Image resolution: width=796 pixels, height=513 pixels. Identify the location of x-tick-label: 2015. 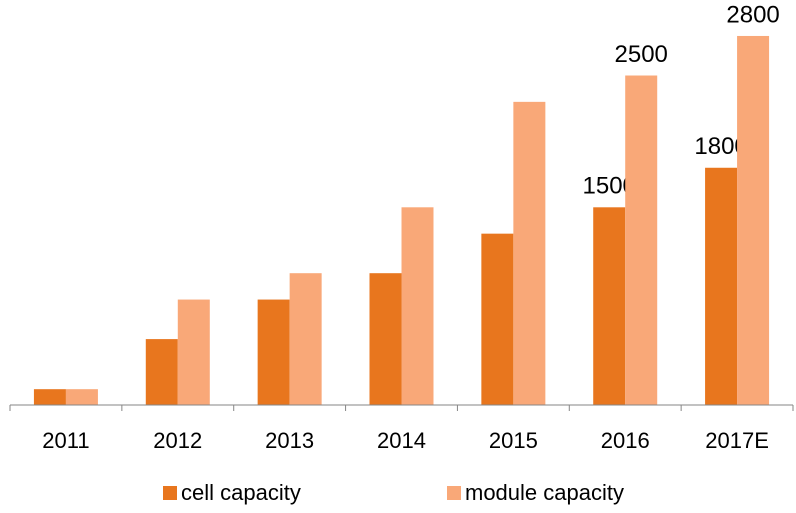
(513, 440).